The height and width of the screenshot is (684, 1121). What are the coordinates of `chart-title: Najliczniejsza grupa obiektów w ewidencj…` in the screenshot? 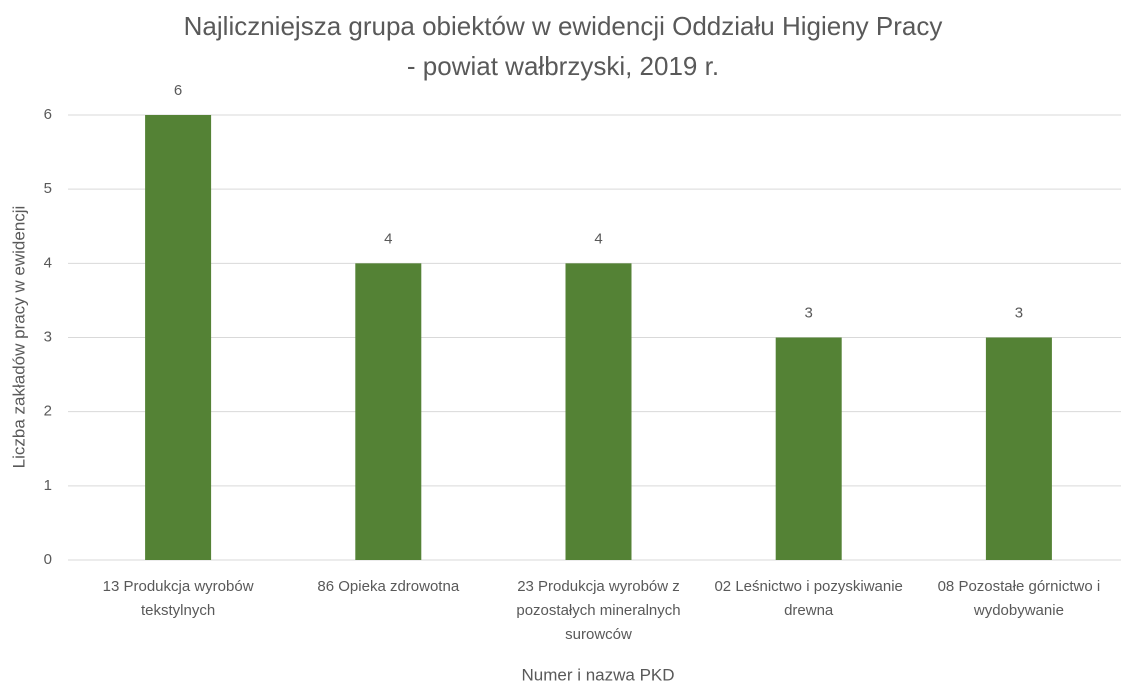 It's located at (563, 26).